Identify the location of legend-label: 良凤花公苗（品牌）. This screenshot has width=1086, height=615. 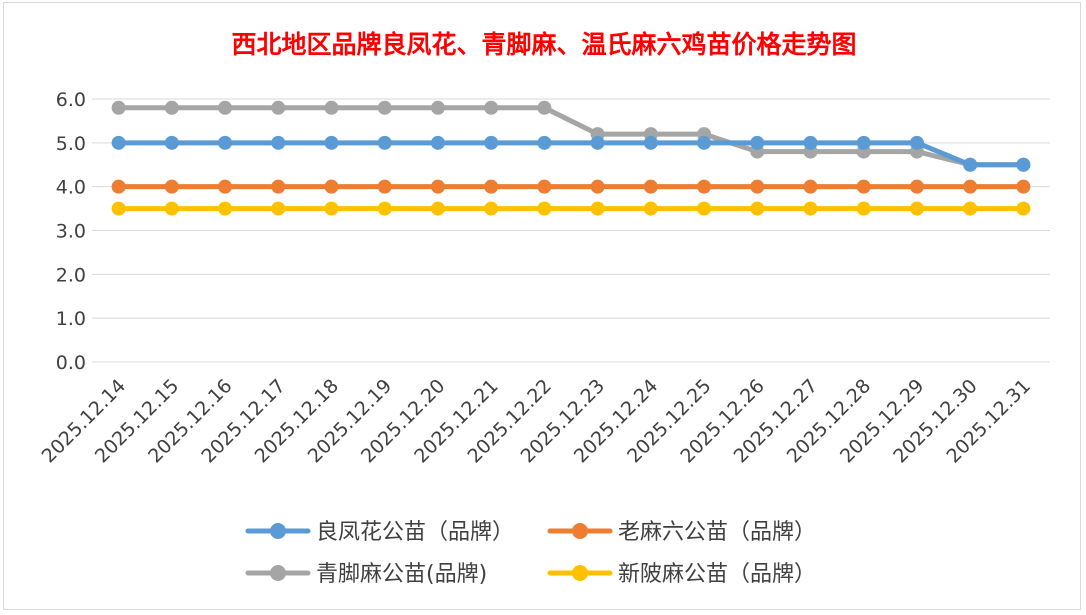
(415, 532).